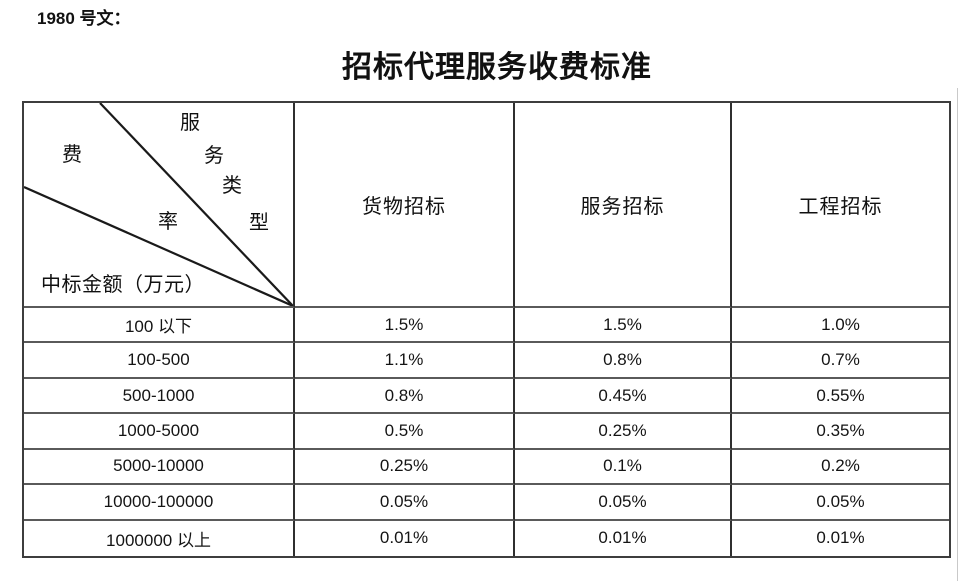 The height and width of the screenshot is (581, 976). I want to click on corner-header-cell: 服 务 类 型 费 率 中标金额（万元）, so click(159, 205).